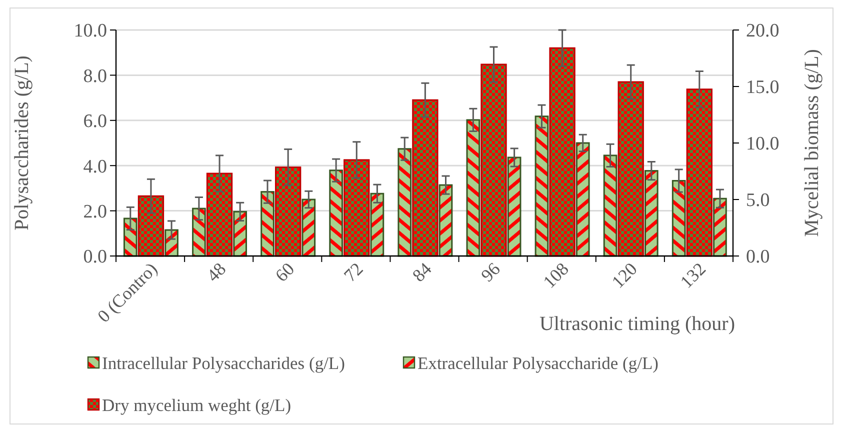  Describe the element at coordinates (216, 272) in the screenshot. I see `x-tick-label: 48` at that location.